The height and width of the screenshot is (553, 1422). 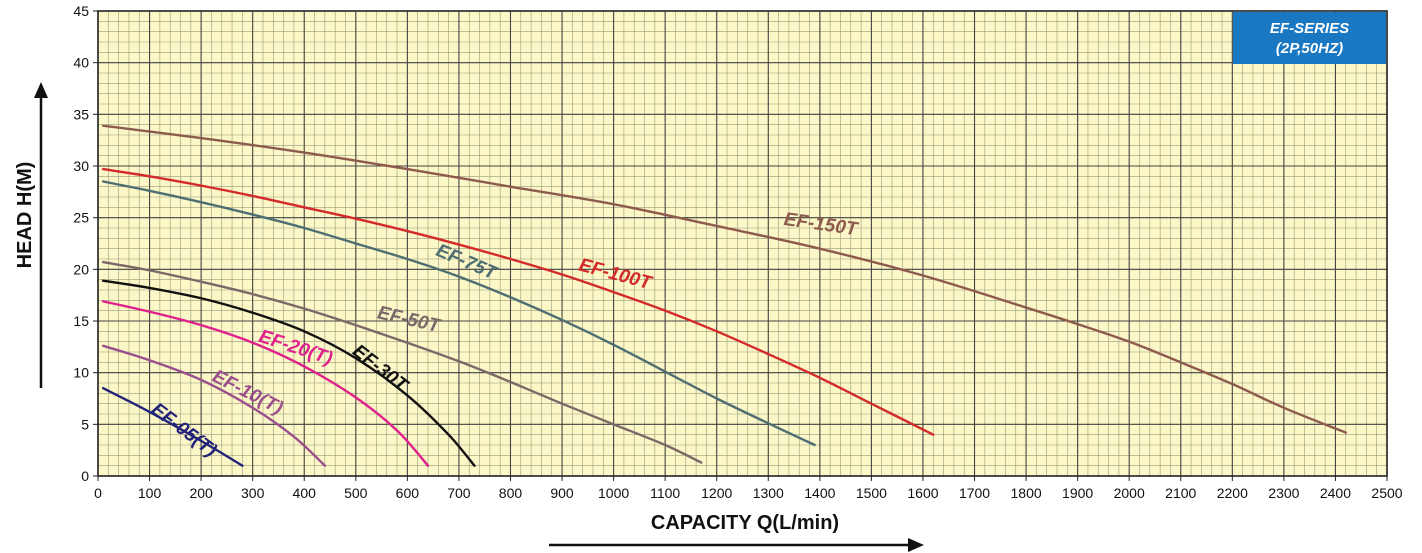 What do you see at coordinates (1309, 28) in the screenshot?
I see `series-badge-line1: EF-SERIES` at bounding box center [1309, 28].